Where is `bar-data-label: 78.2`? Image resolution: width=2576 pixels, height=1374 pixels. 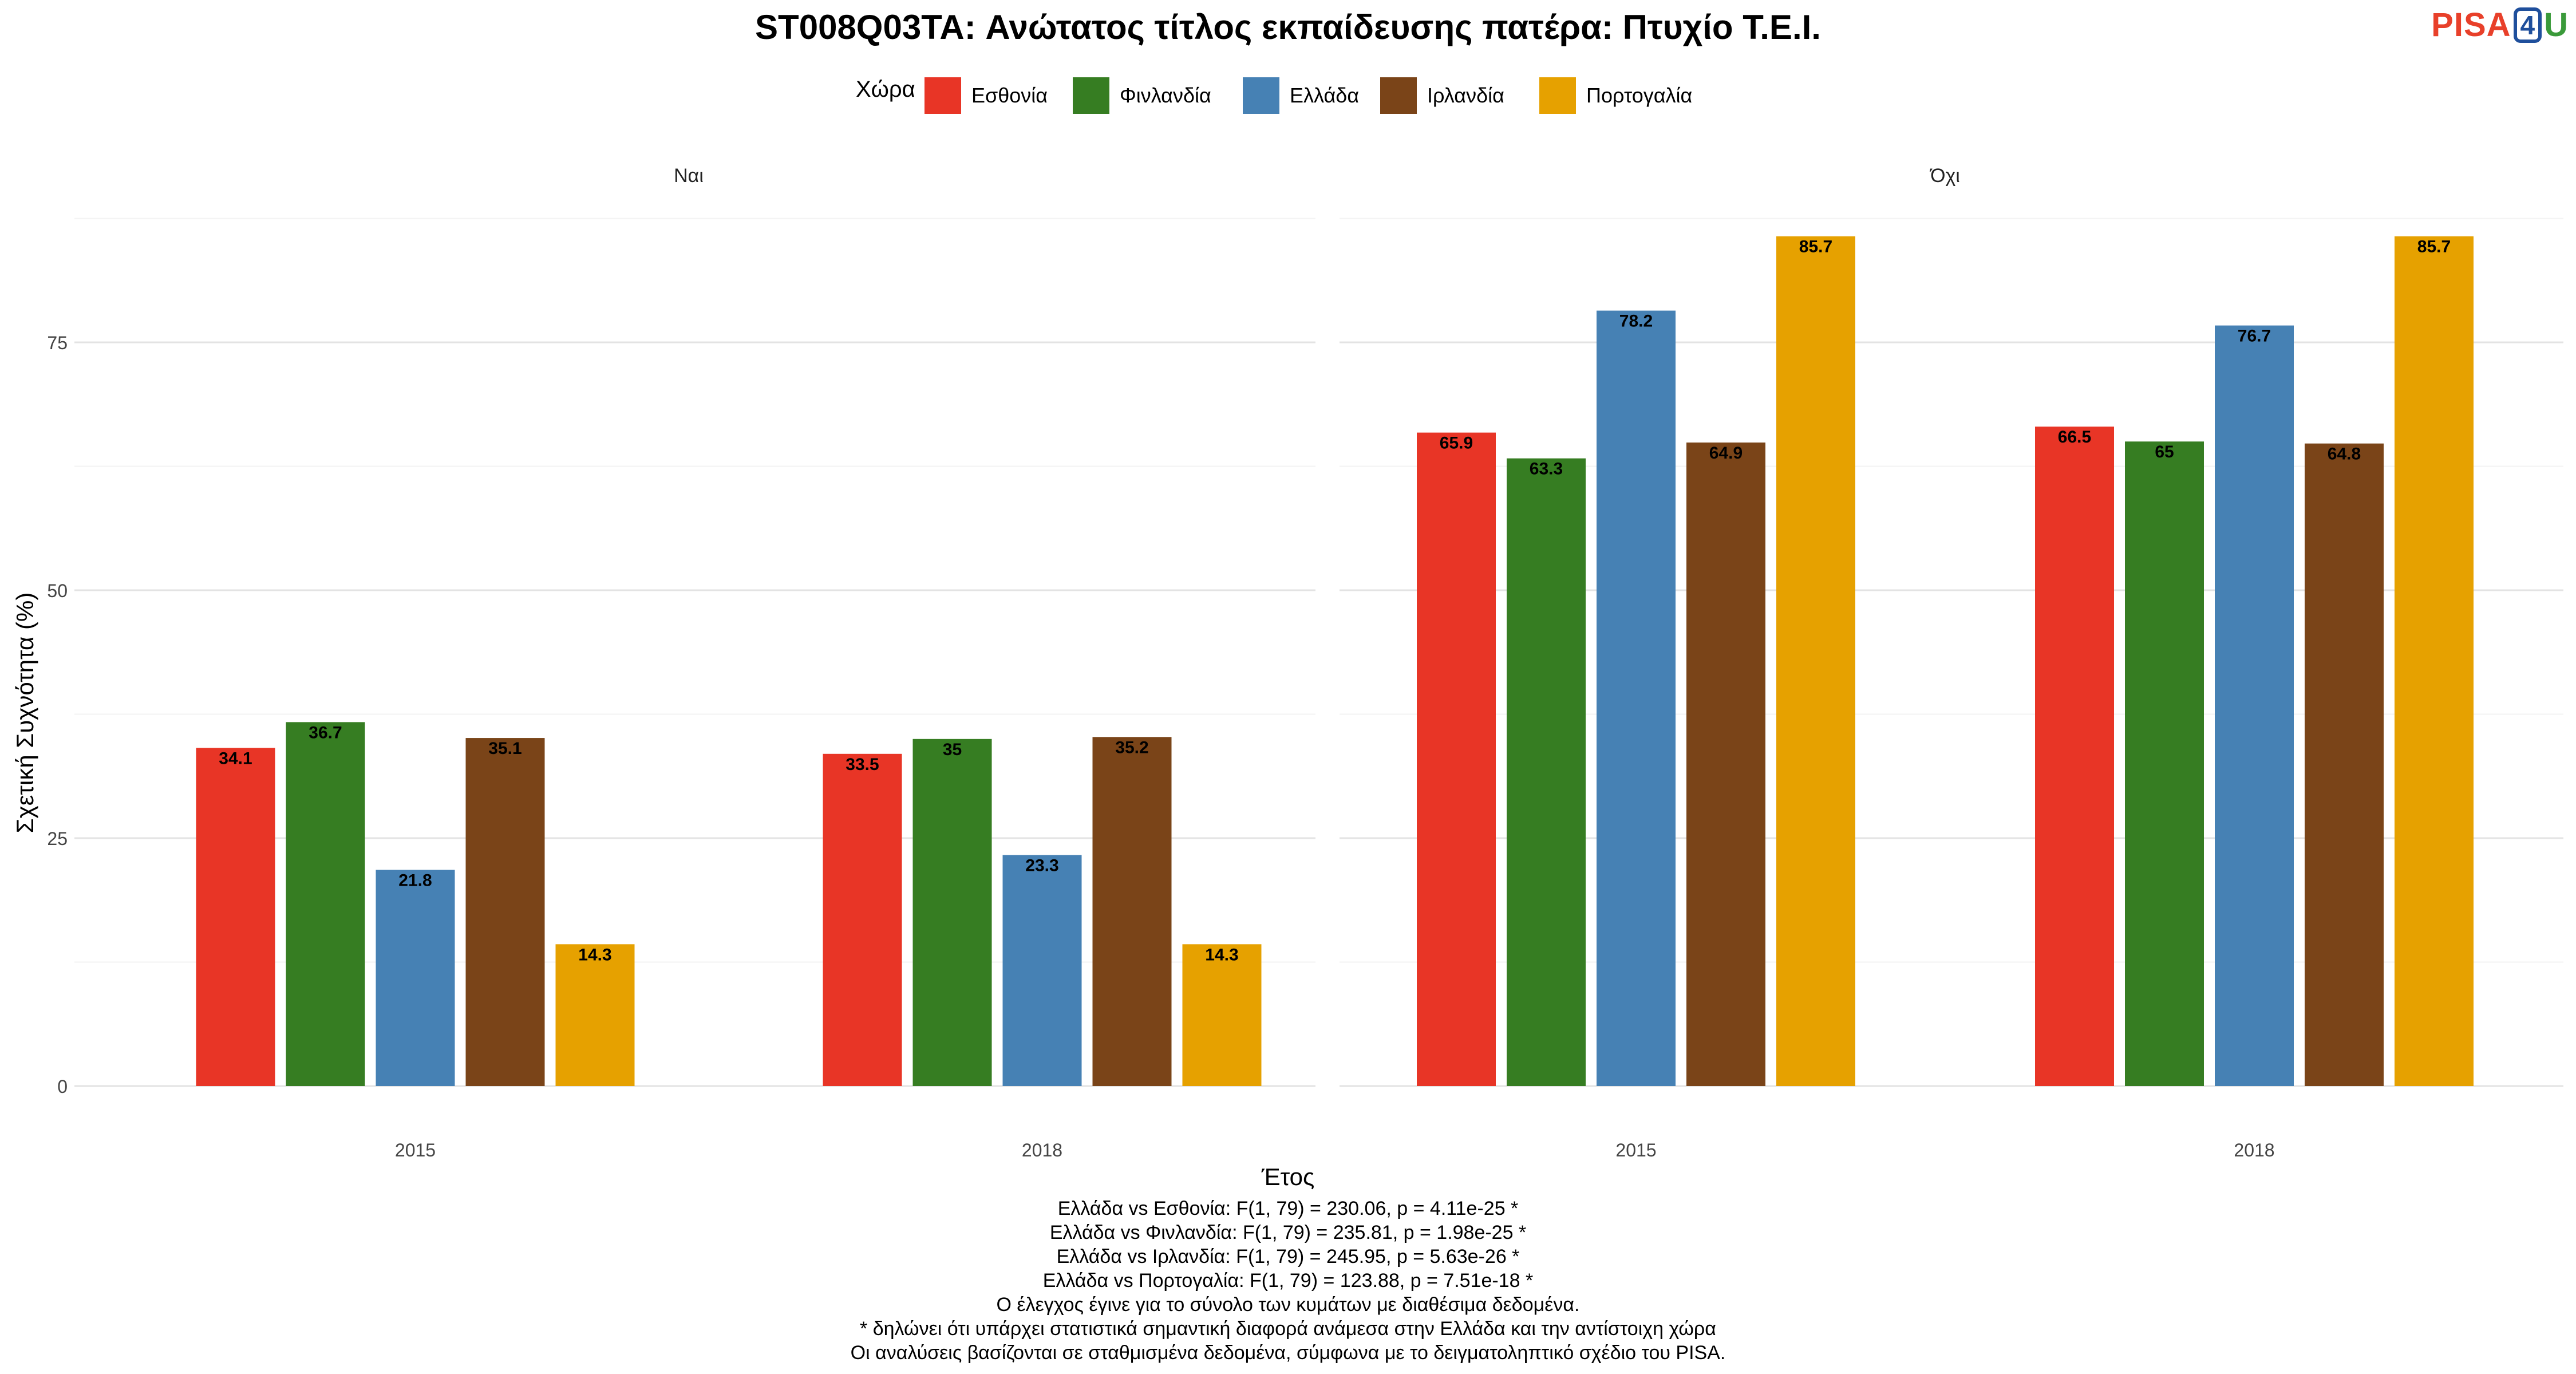
bar-data-label: 78.2 is located at coordinates (1636, 321).